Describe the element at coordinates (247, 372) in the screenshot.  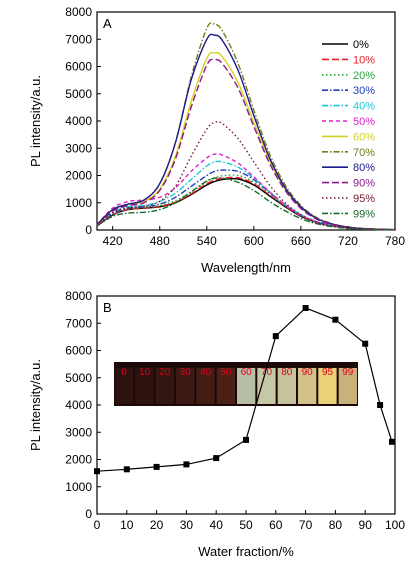
I see `vial-label: 60` at that location.